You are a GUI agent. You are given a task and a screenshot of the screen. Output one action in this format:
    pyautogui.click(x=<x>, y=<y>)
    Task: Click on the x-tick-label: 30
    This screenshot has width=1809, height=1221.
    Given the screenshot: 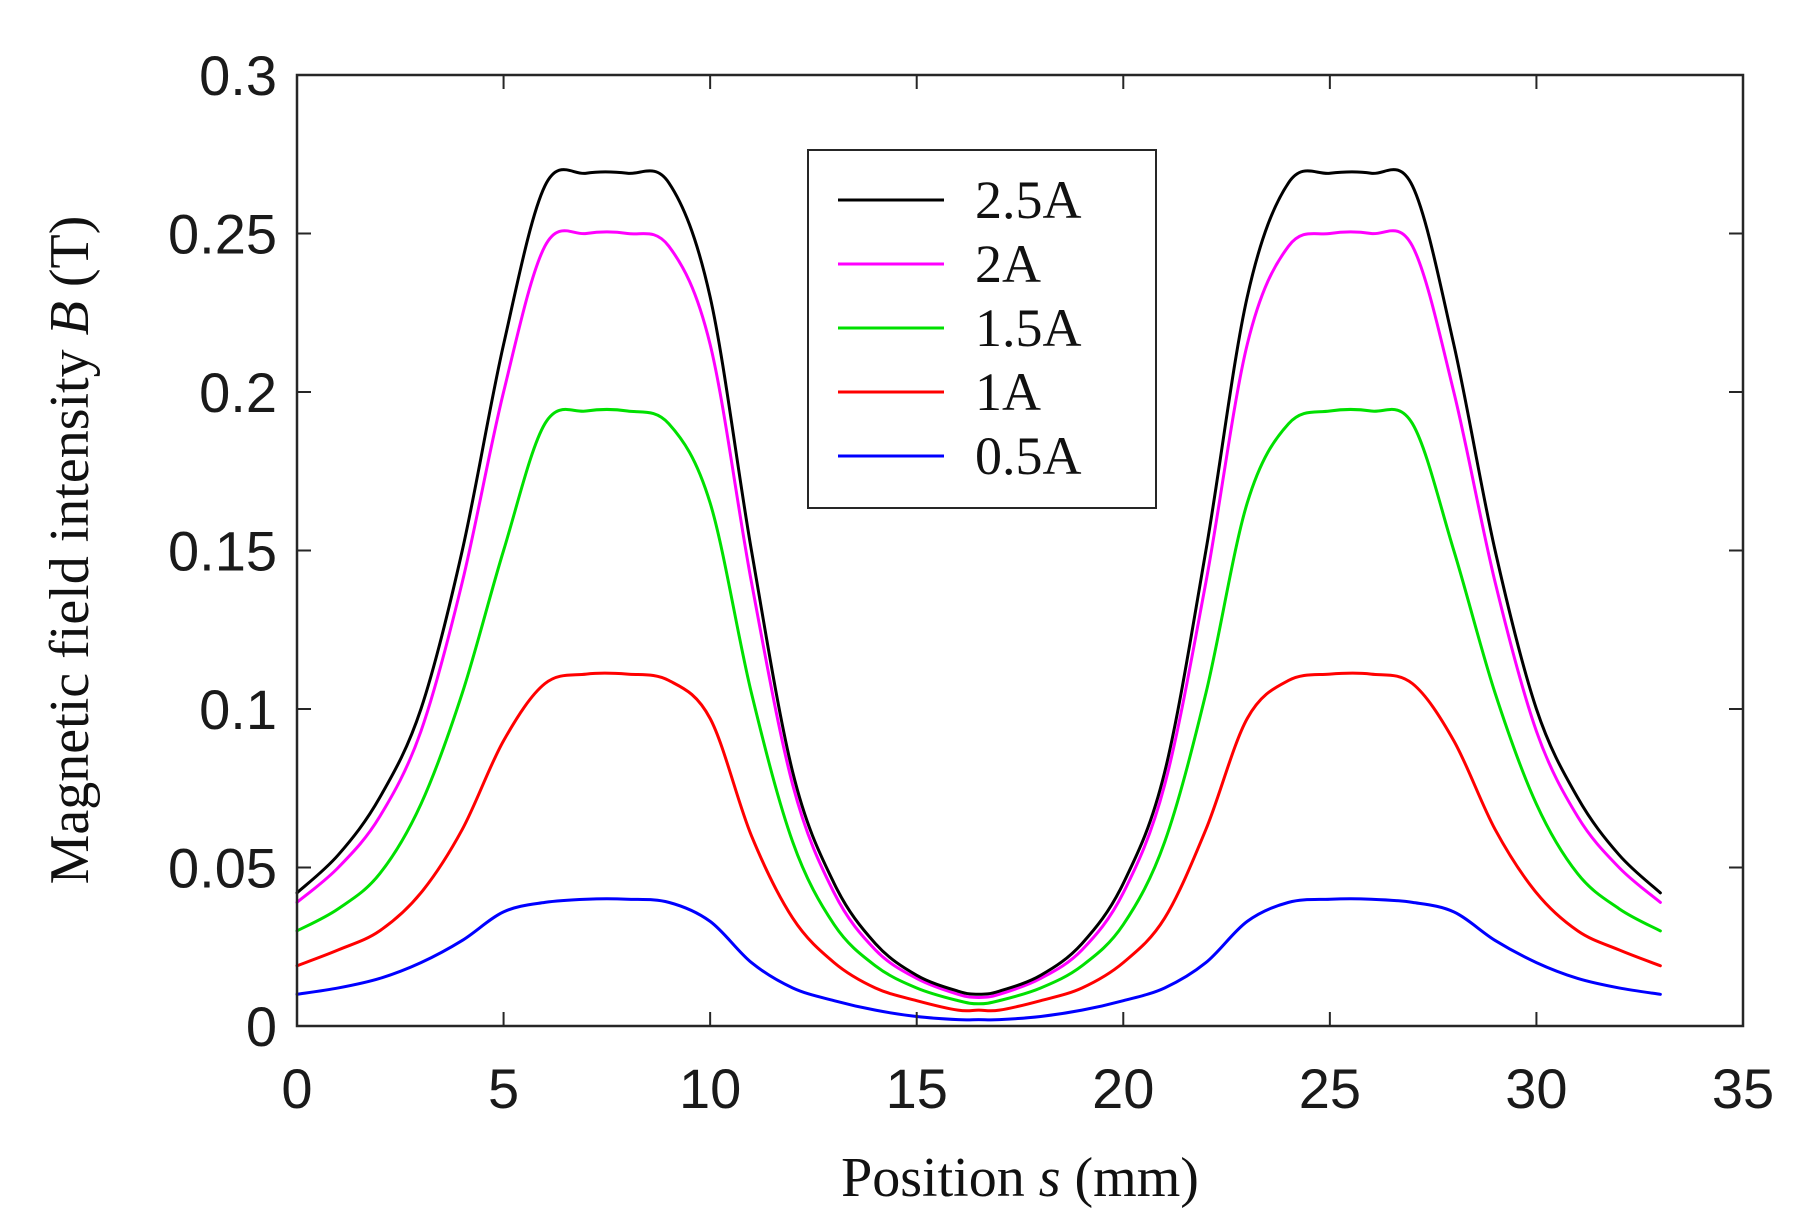 What is the action you would take?
    pyautogui.click(x=1536, y=1088)
    